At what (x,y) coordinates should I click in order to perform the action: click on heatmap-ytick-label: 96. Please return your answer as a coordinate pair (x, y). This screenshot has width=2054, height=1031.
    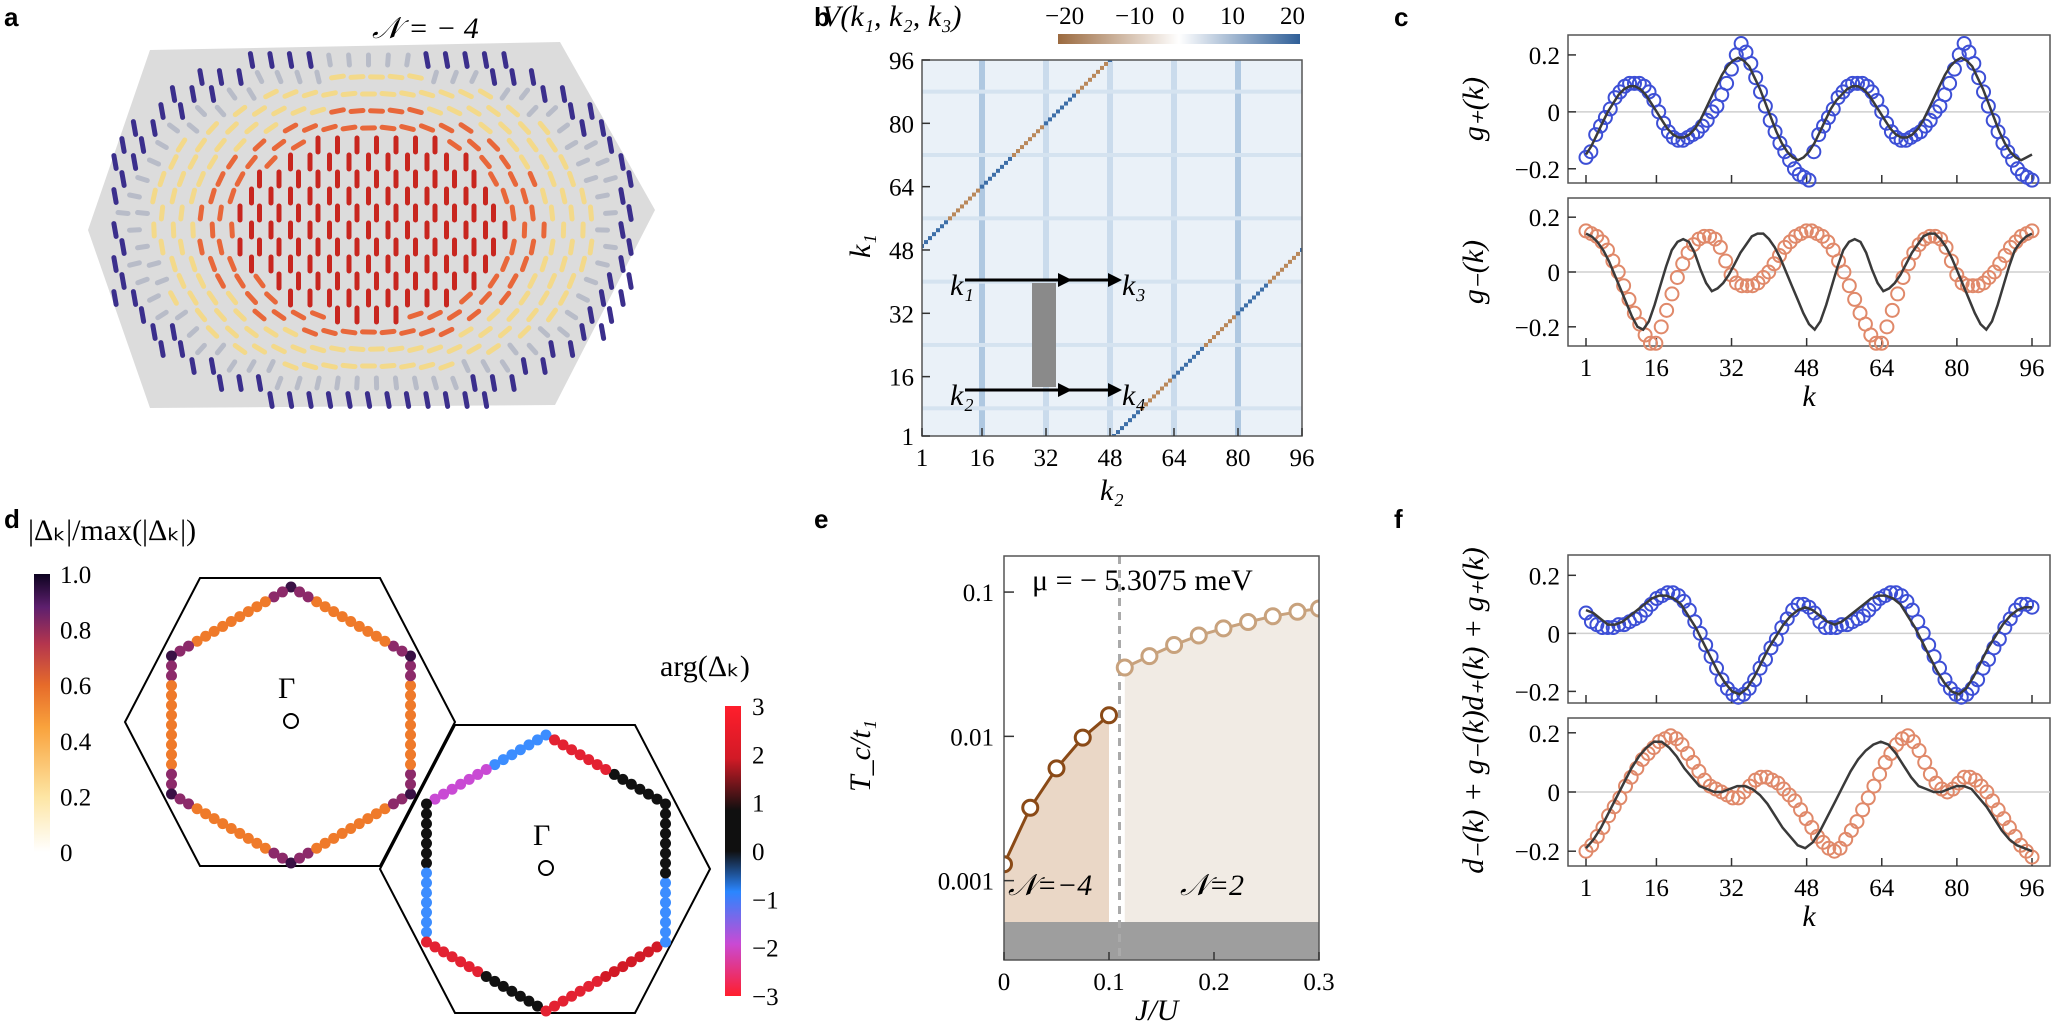
    Looking at the image, I should click on (901, 61).